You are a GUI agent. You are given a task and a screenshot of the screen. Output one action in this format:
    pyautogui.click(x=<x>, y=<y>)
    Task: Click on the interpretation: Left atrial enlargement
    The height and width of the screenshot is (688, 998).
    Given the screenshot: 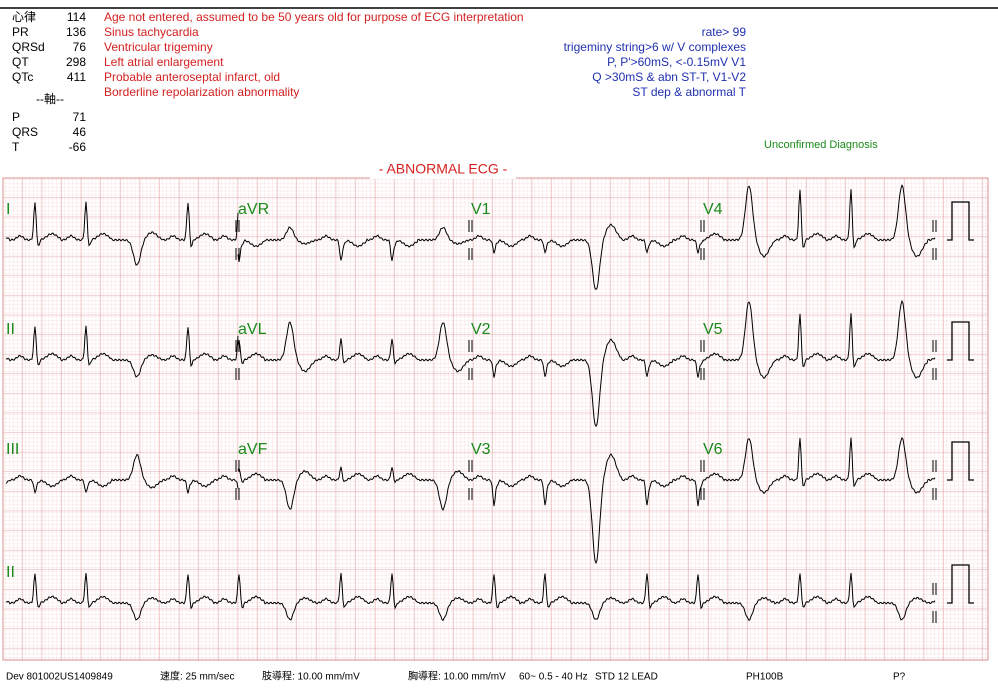 What is the action you would take?
    pyautogui.click(x=164, y=62)
    